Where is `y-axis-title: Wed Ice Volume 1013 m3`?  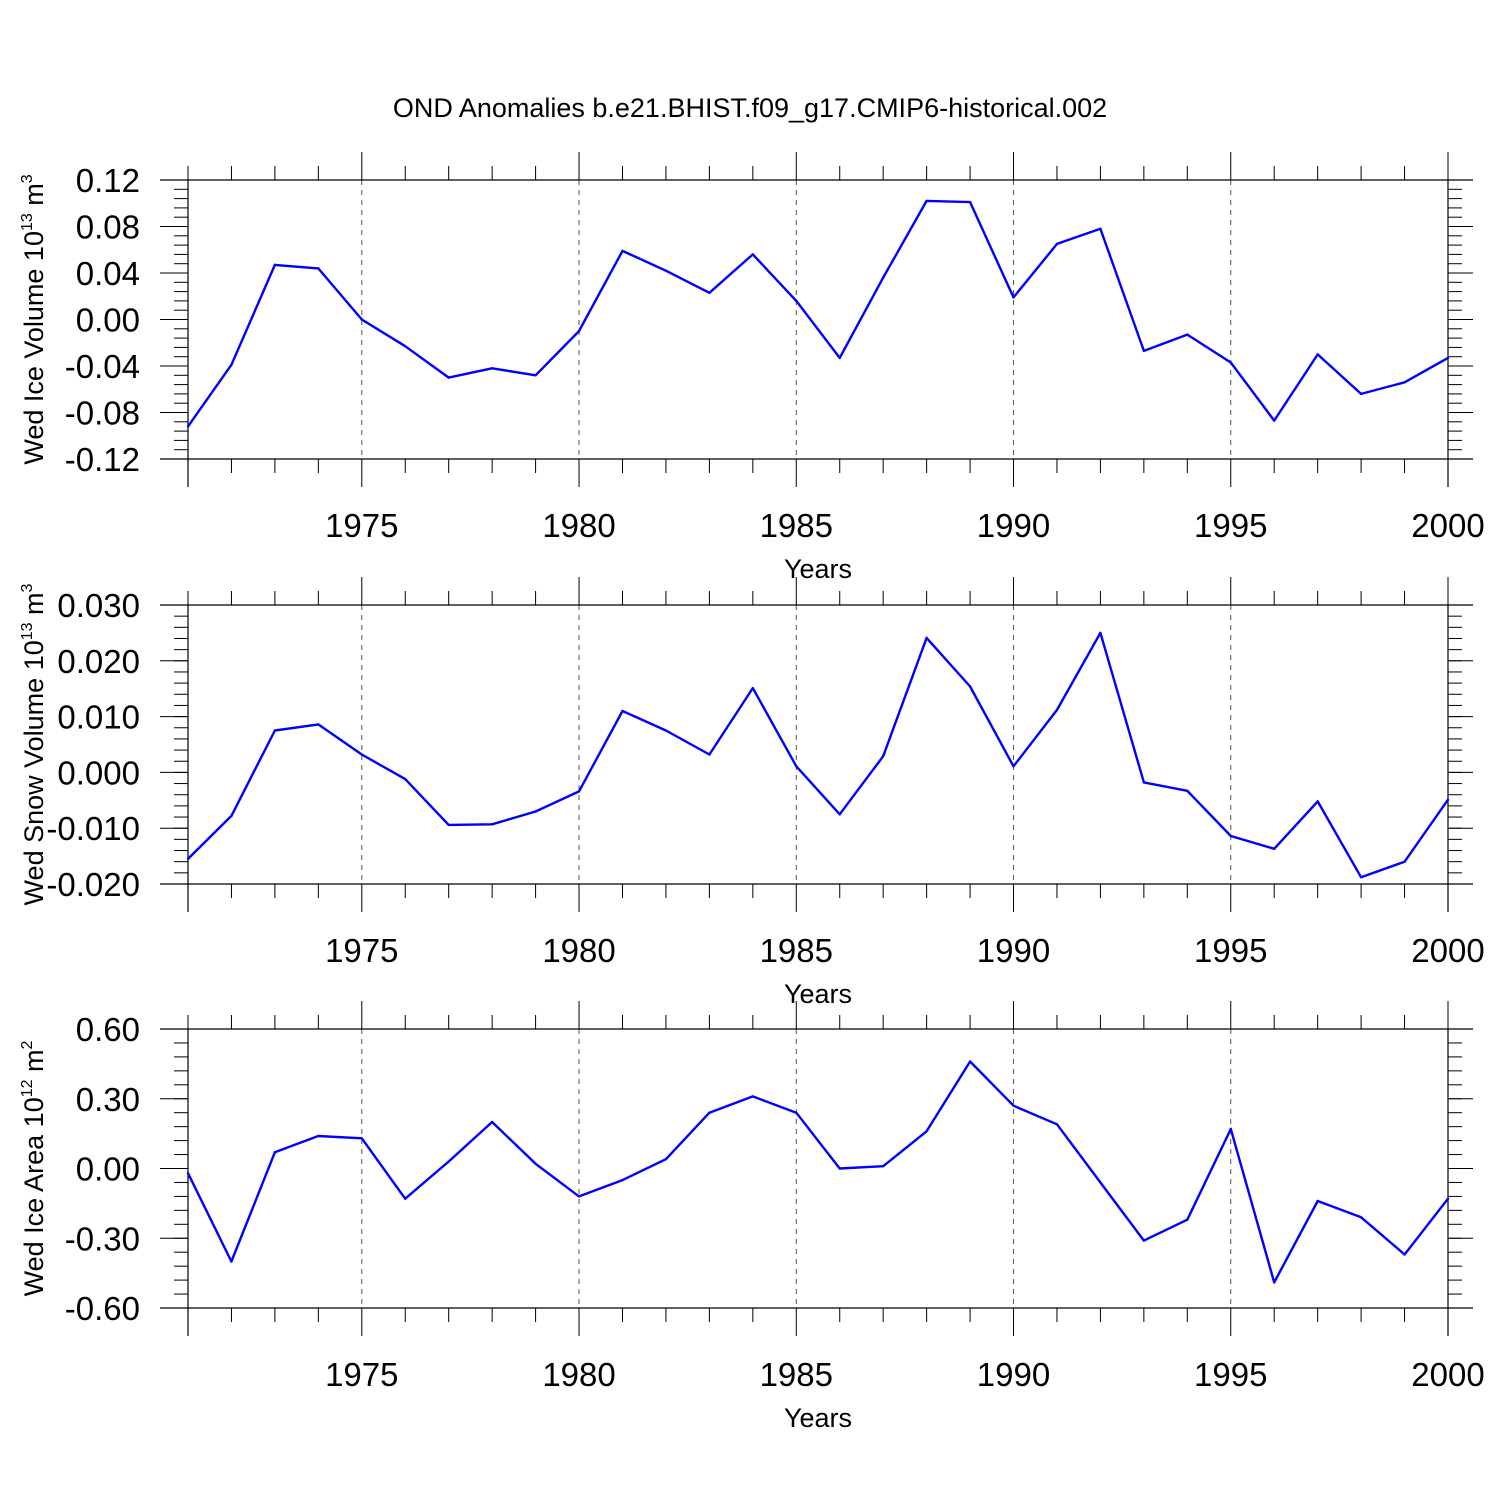
y-axis-title: Wed Ice Volume 1013 m3 is located at coordinates (34, 319).